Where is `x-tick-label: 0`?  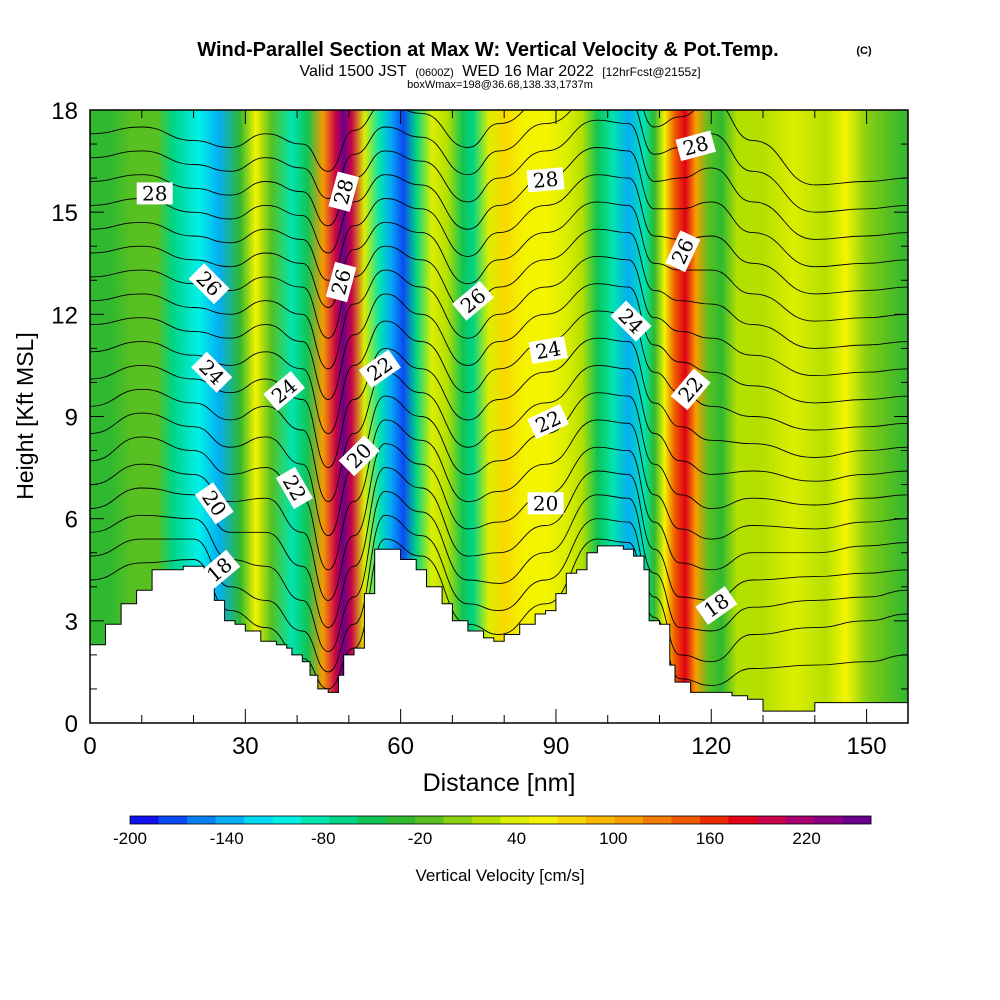
x-tick-label: 0 is located at coordinates (89, 746).